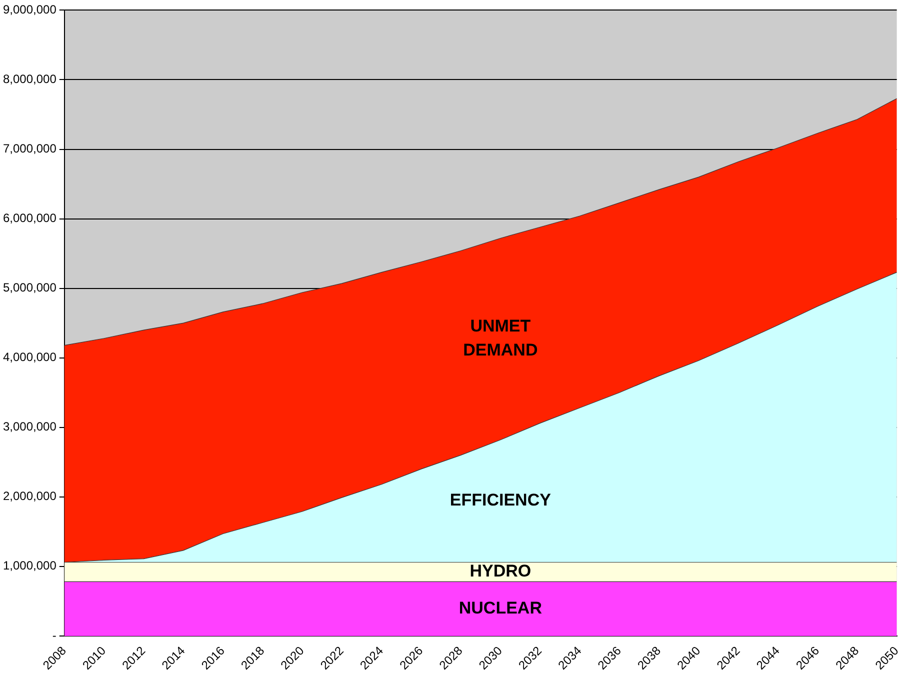 This screenshot has width=910, height=676. Describe the element at coordinates (500, 338) in the screenshot. I see `series-label: UNMET DEMAND` at that location.